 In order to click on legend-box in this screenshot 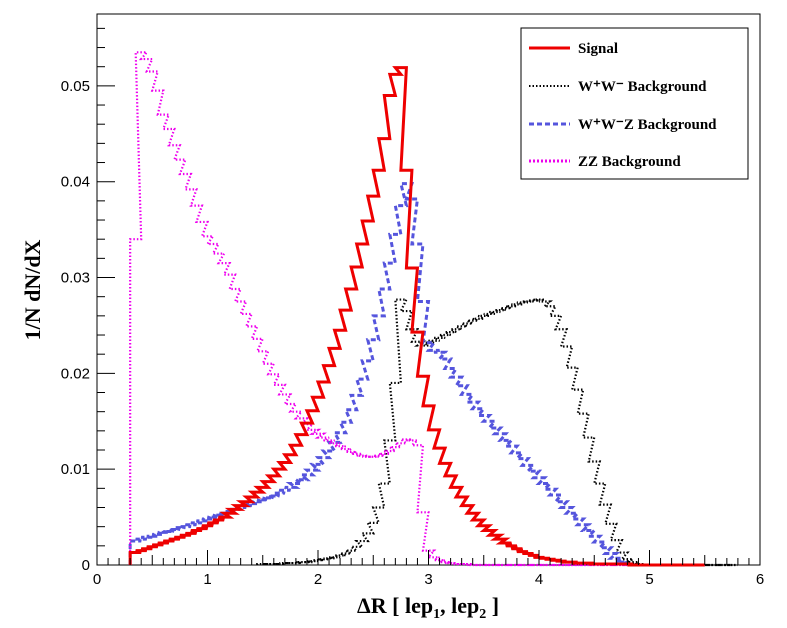, I will do `click(634, 103)`.